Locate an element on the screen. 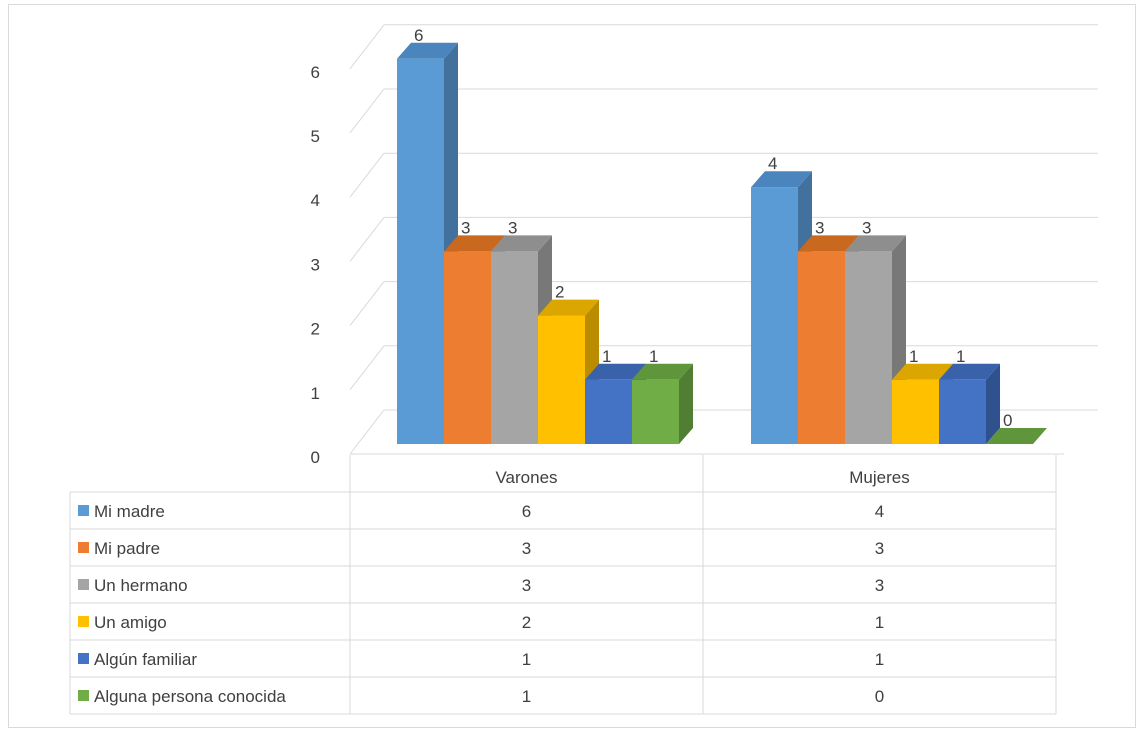  y-tick-label: 6 is located at coordinates (315, 72).